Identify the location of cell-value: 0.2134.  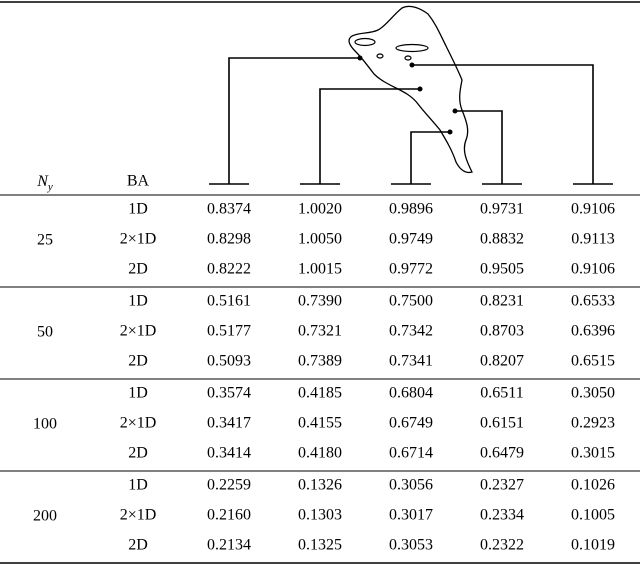
(229, 545).